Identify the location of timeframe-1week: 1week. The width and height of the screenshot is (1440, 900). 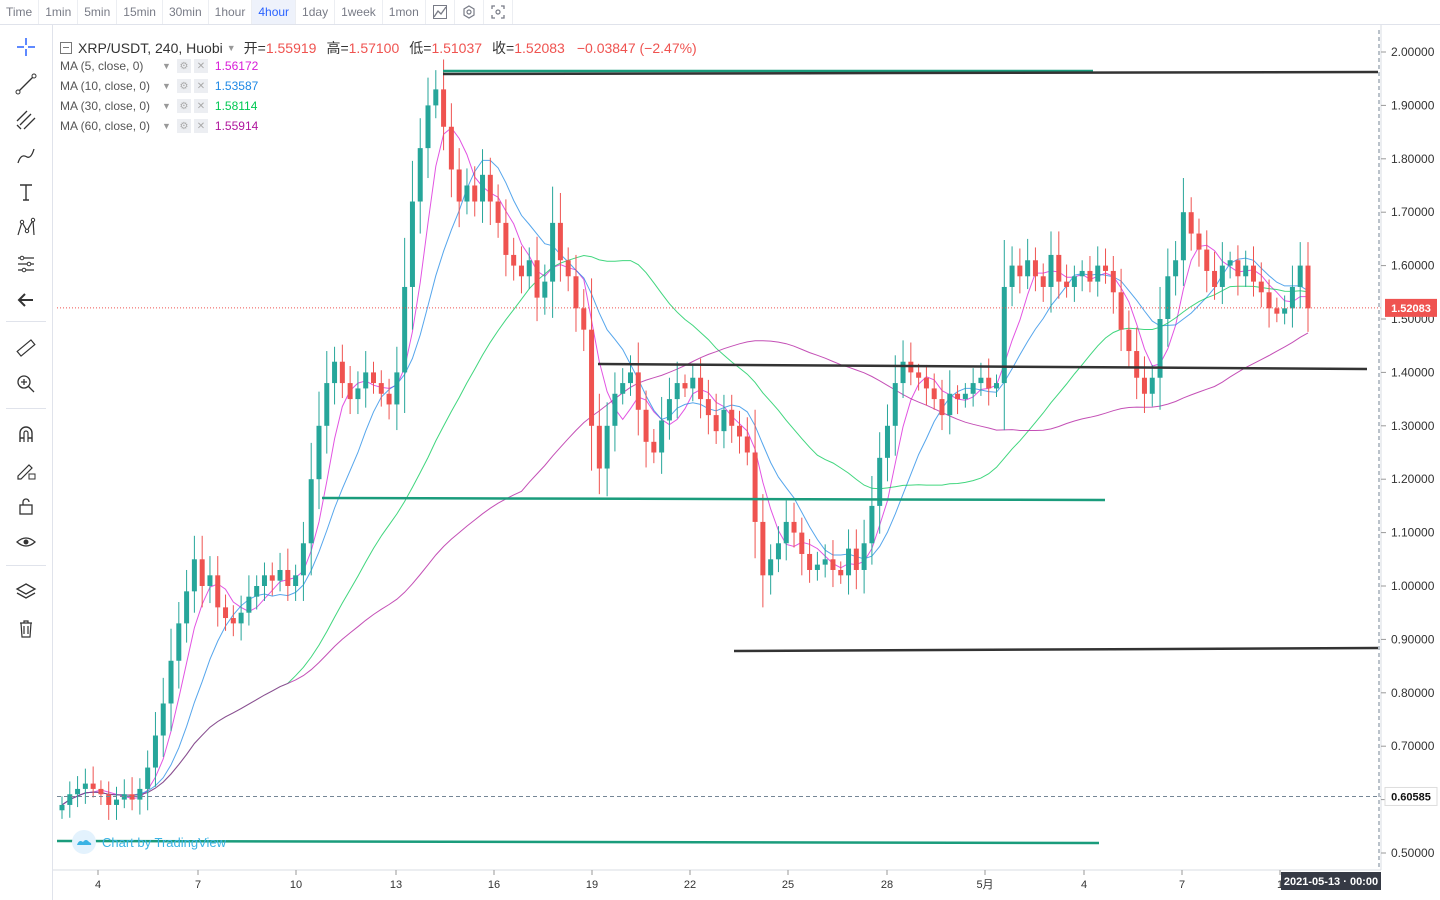
(359, 12).